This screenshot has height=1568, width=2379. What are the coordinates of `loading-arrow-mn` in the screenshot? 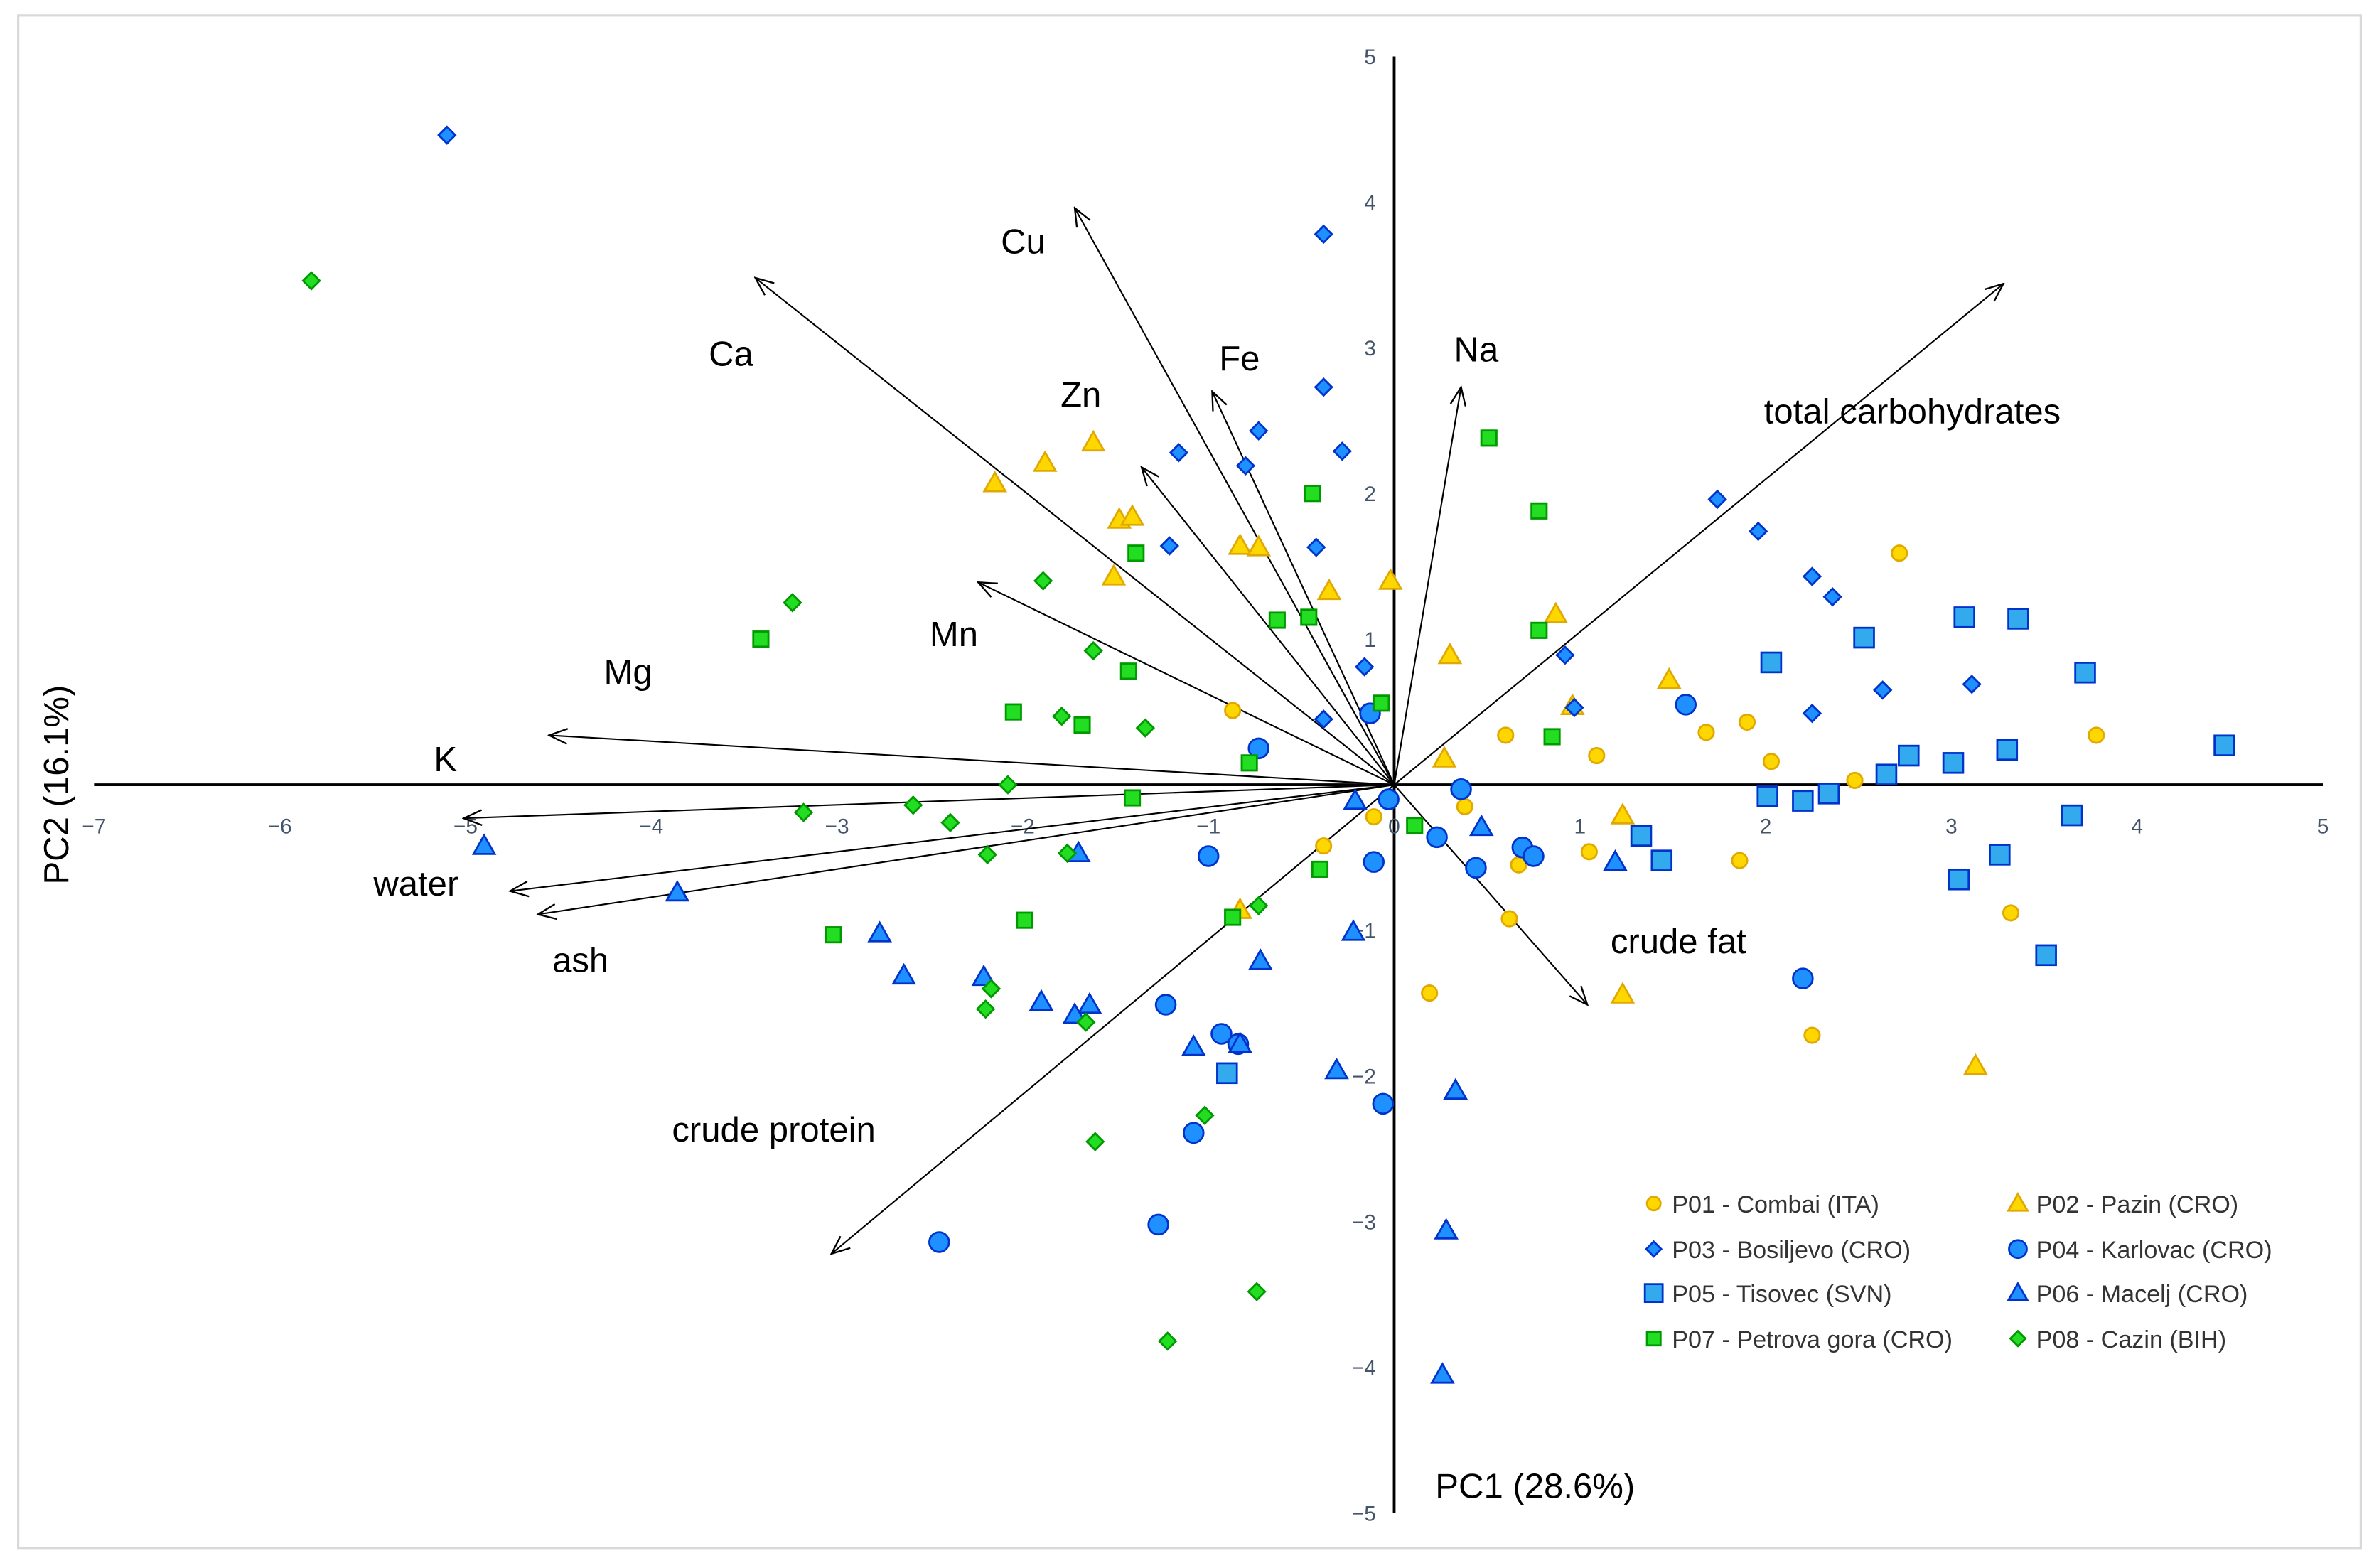 It's located at (1186, 684).